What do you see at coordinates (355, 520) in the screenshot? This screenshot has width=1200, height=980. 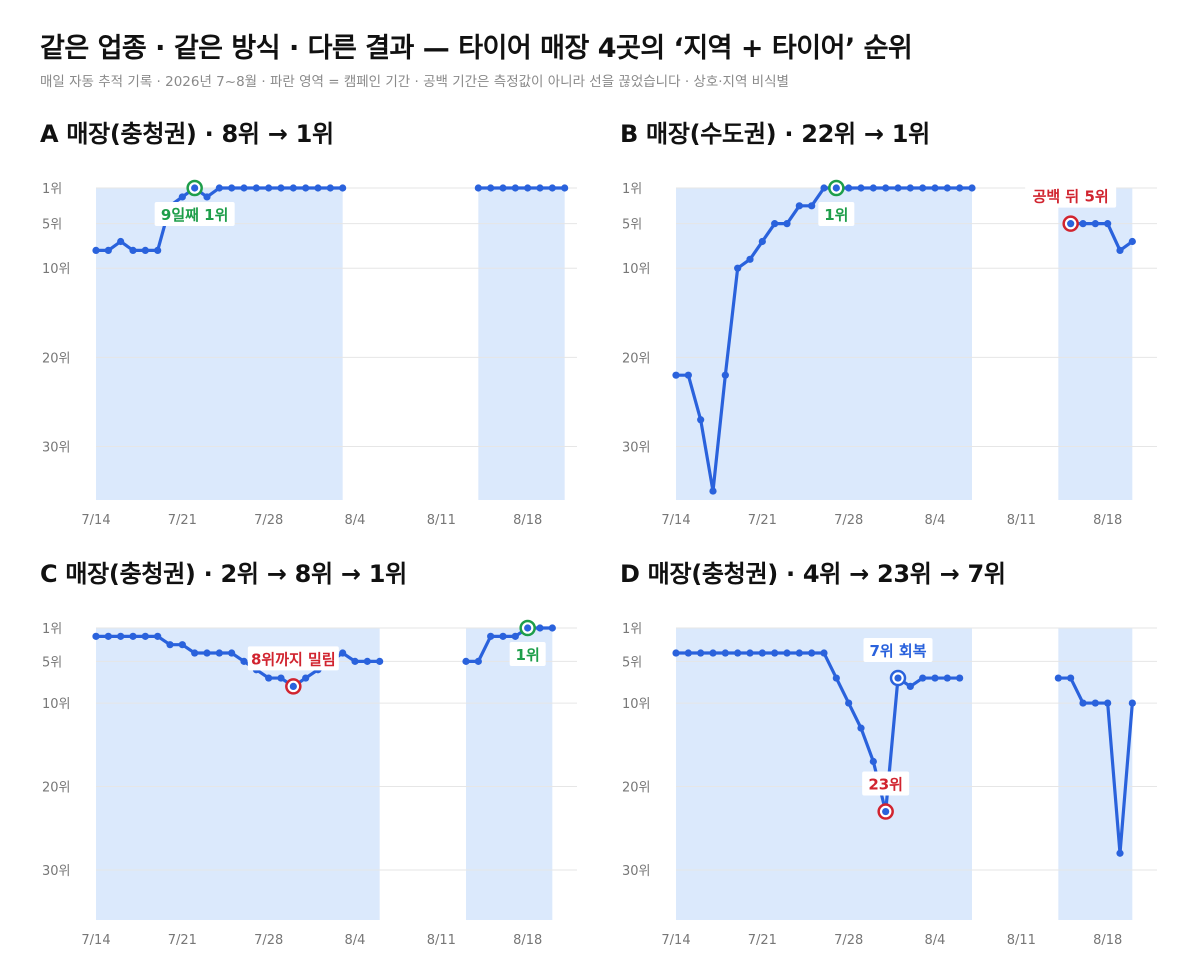 I see `x-tick-label-a: 8/4` at bounding box center [355, 520].